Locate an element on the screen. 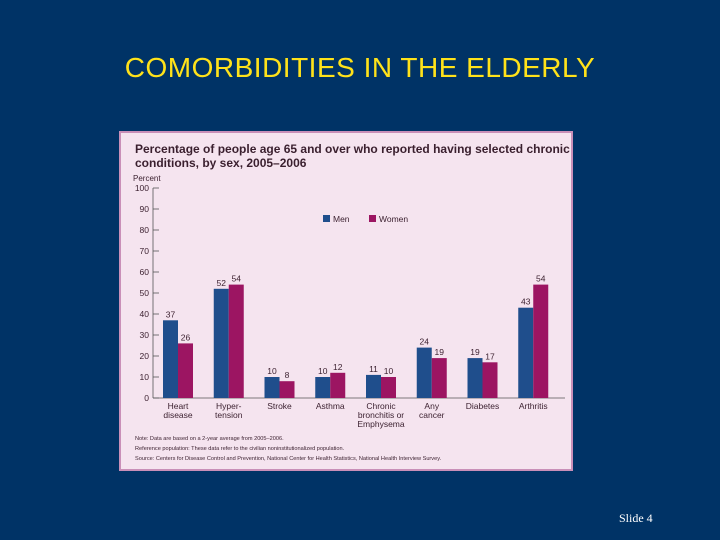  y-tick-label: 70 is located at coordinates (145, 251).